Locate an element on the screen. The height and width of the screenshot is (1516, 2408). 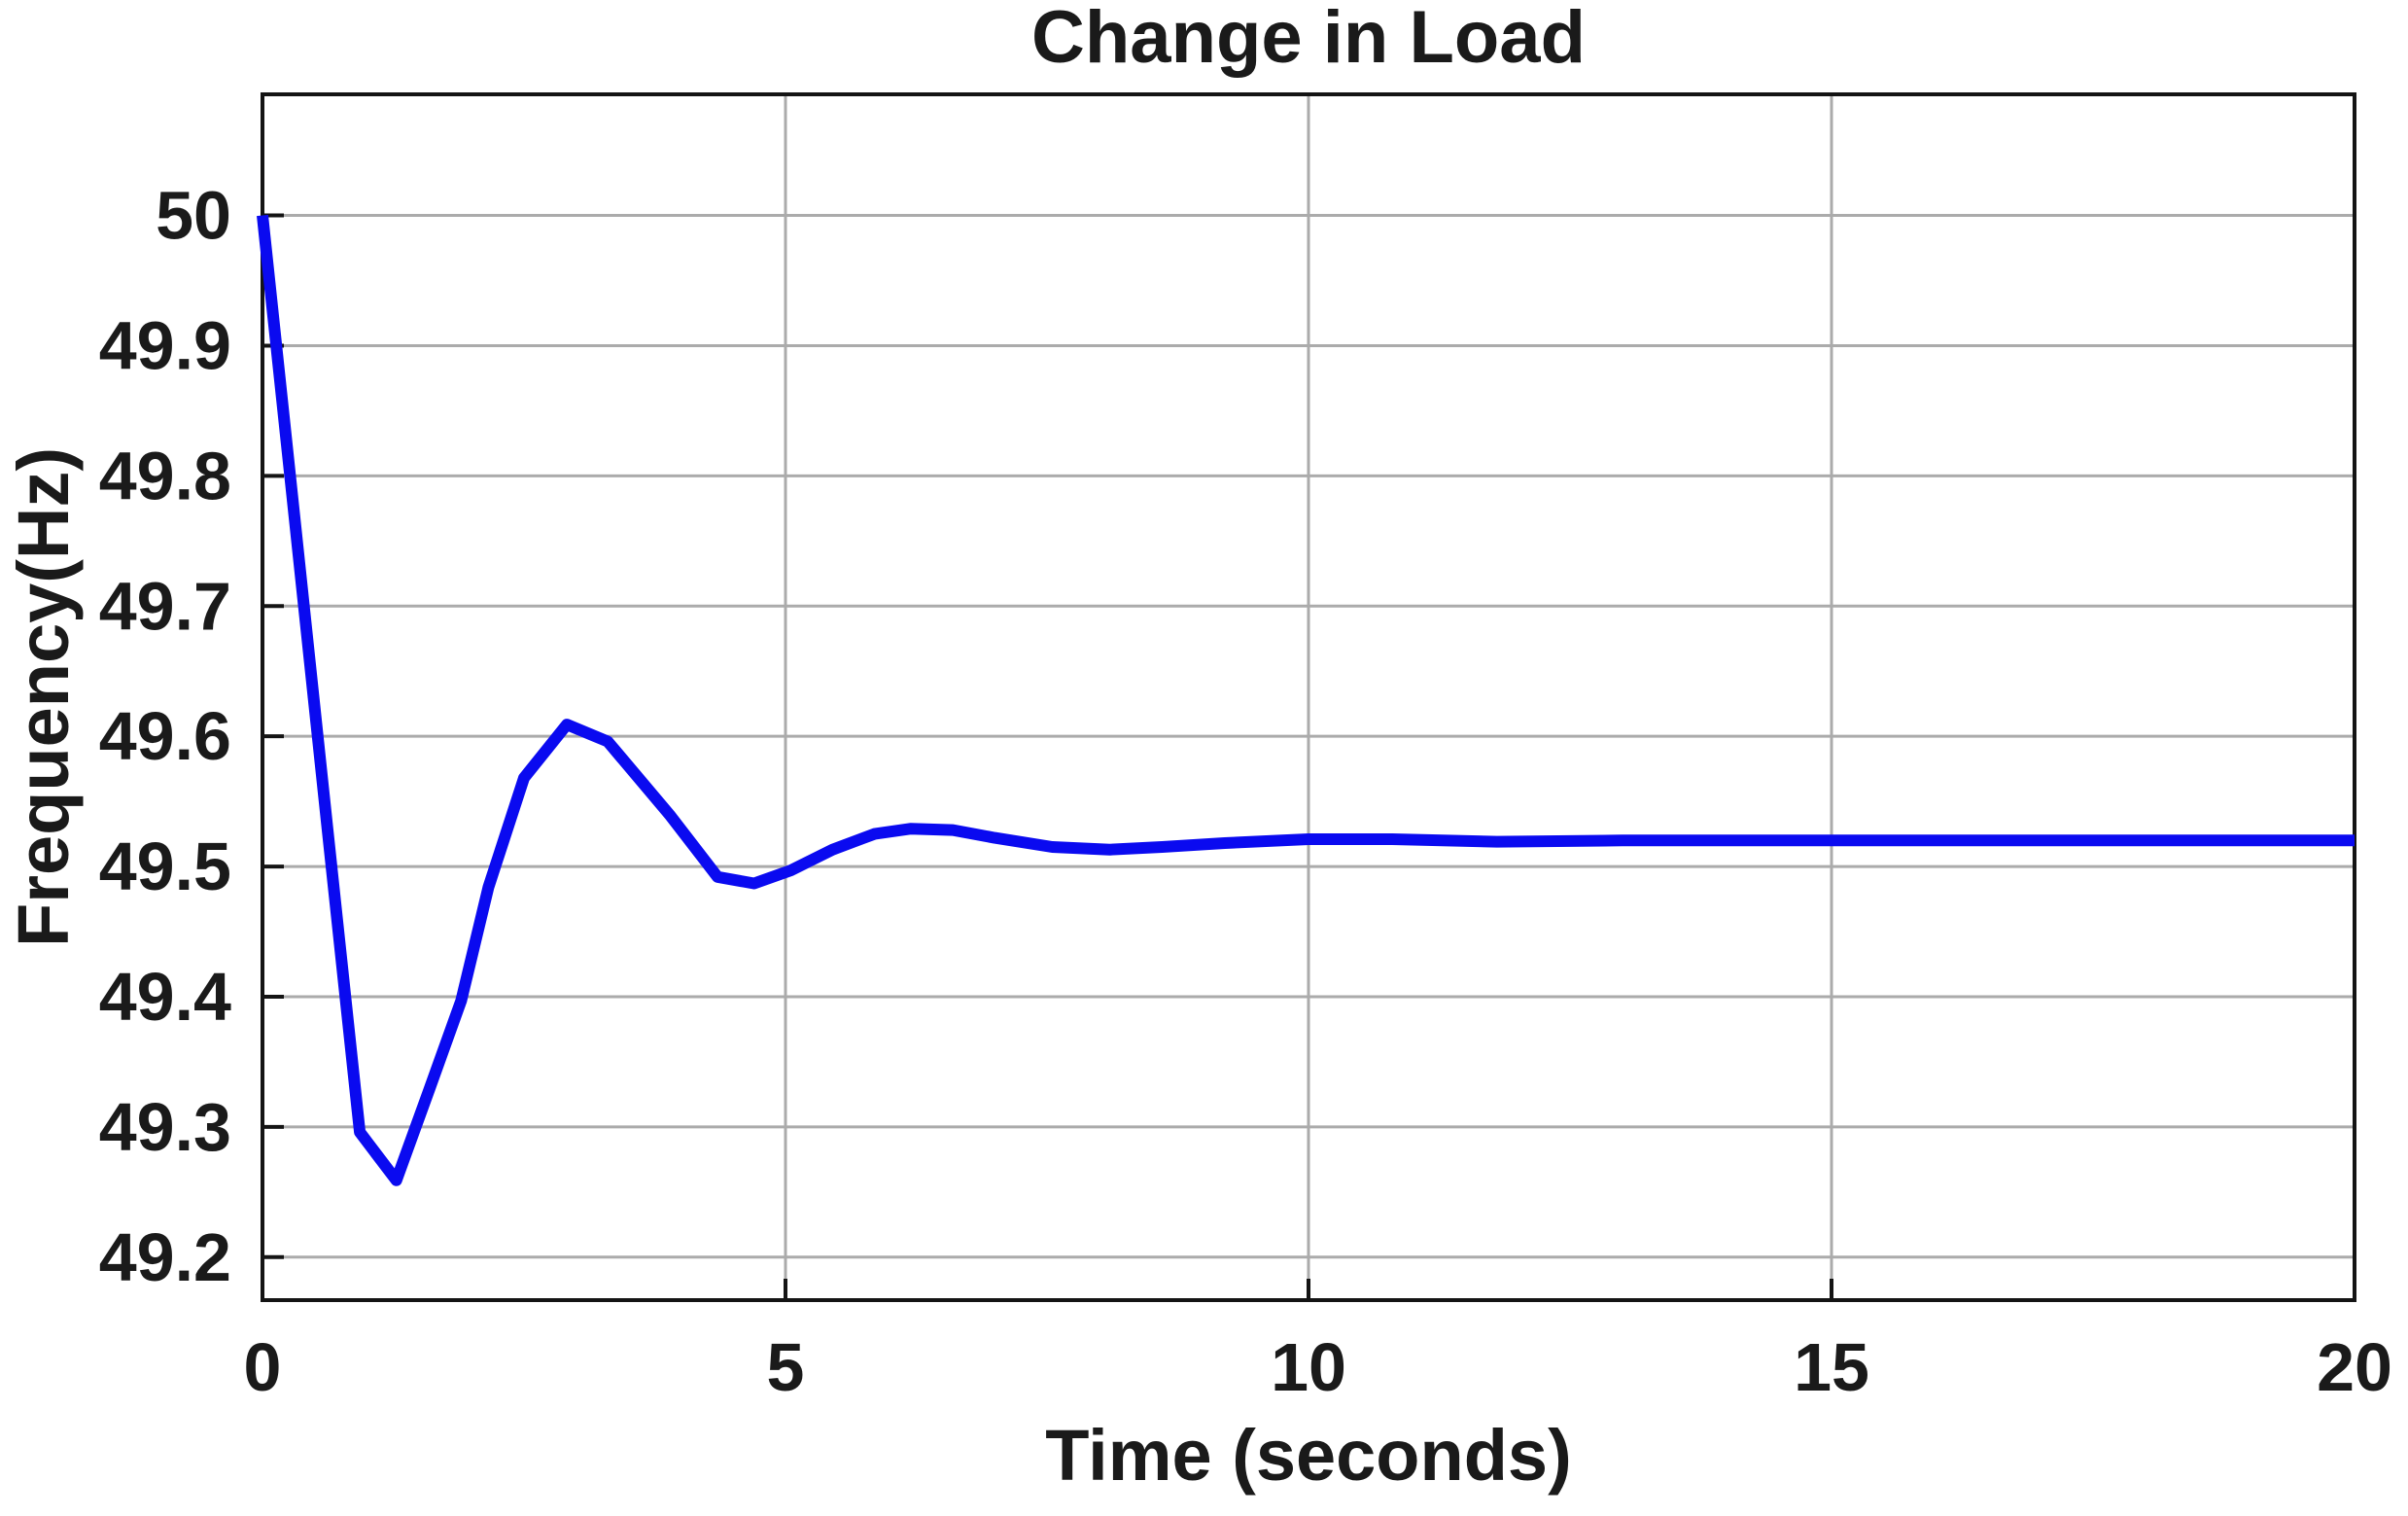
y-tick-label: 49.2 is located at coordinates (165, 1257).